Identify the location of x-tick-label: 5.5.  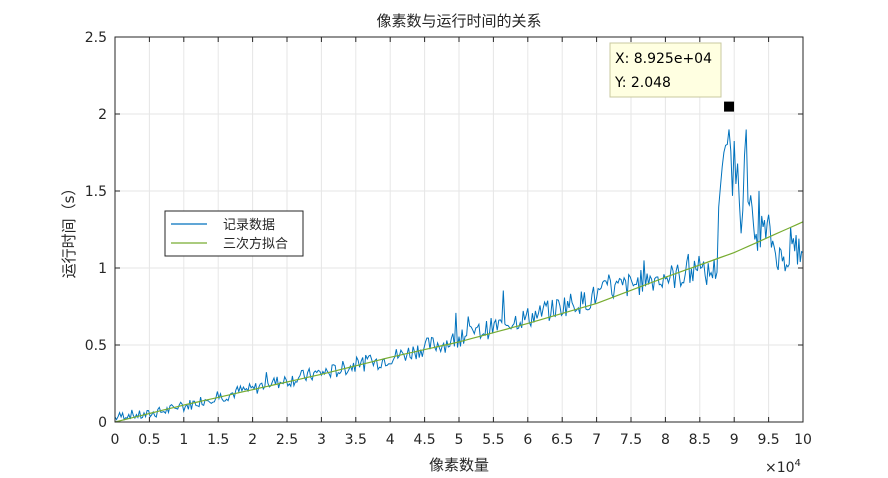
(493, 440).